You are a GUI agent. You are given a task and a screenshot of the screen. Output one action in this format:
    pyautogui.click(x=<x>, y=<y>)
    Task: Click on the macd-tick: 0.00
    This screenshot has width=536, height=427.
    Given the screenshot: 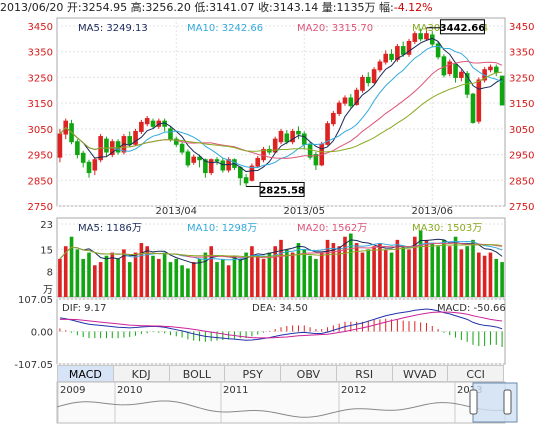 What is the action you would take?
    pyautogui.click(x=42, y=333)
    